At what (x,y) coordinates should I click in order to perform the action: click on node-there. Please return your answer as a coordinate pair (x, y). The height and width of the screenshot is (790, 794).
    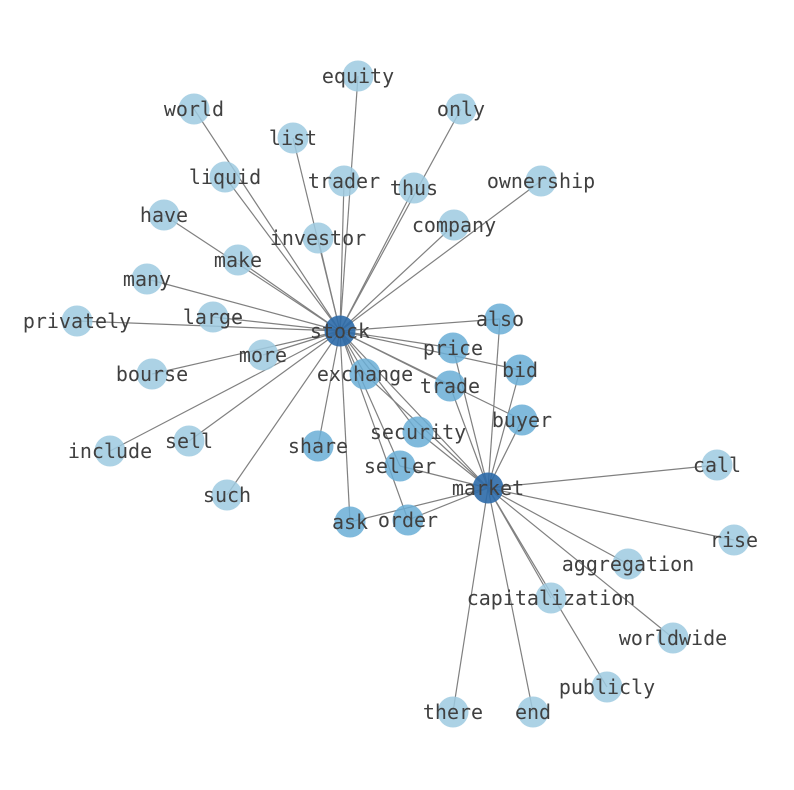
    Looking at the image, I should click on (453, 712).